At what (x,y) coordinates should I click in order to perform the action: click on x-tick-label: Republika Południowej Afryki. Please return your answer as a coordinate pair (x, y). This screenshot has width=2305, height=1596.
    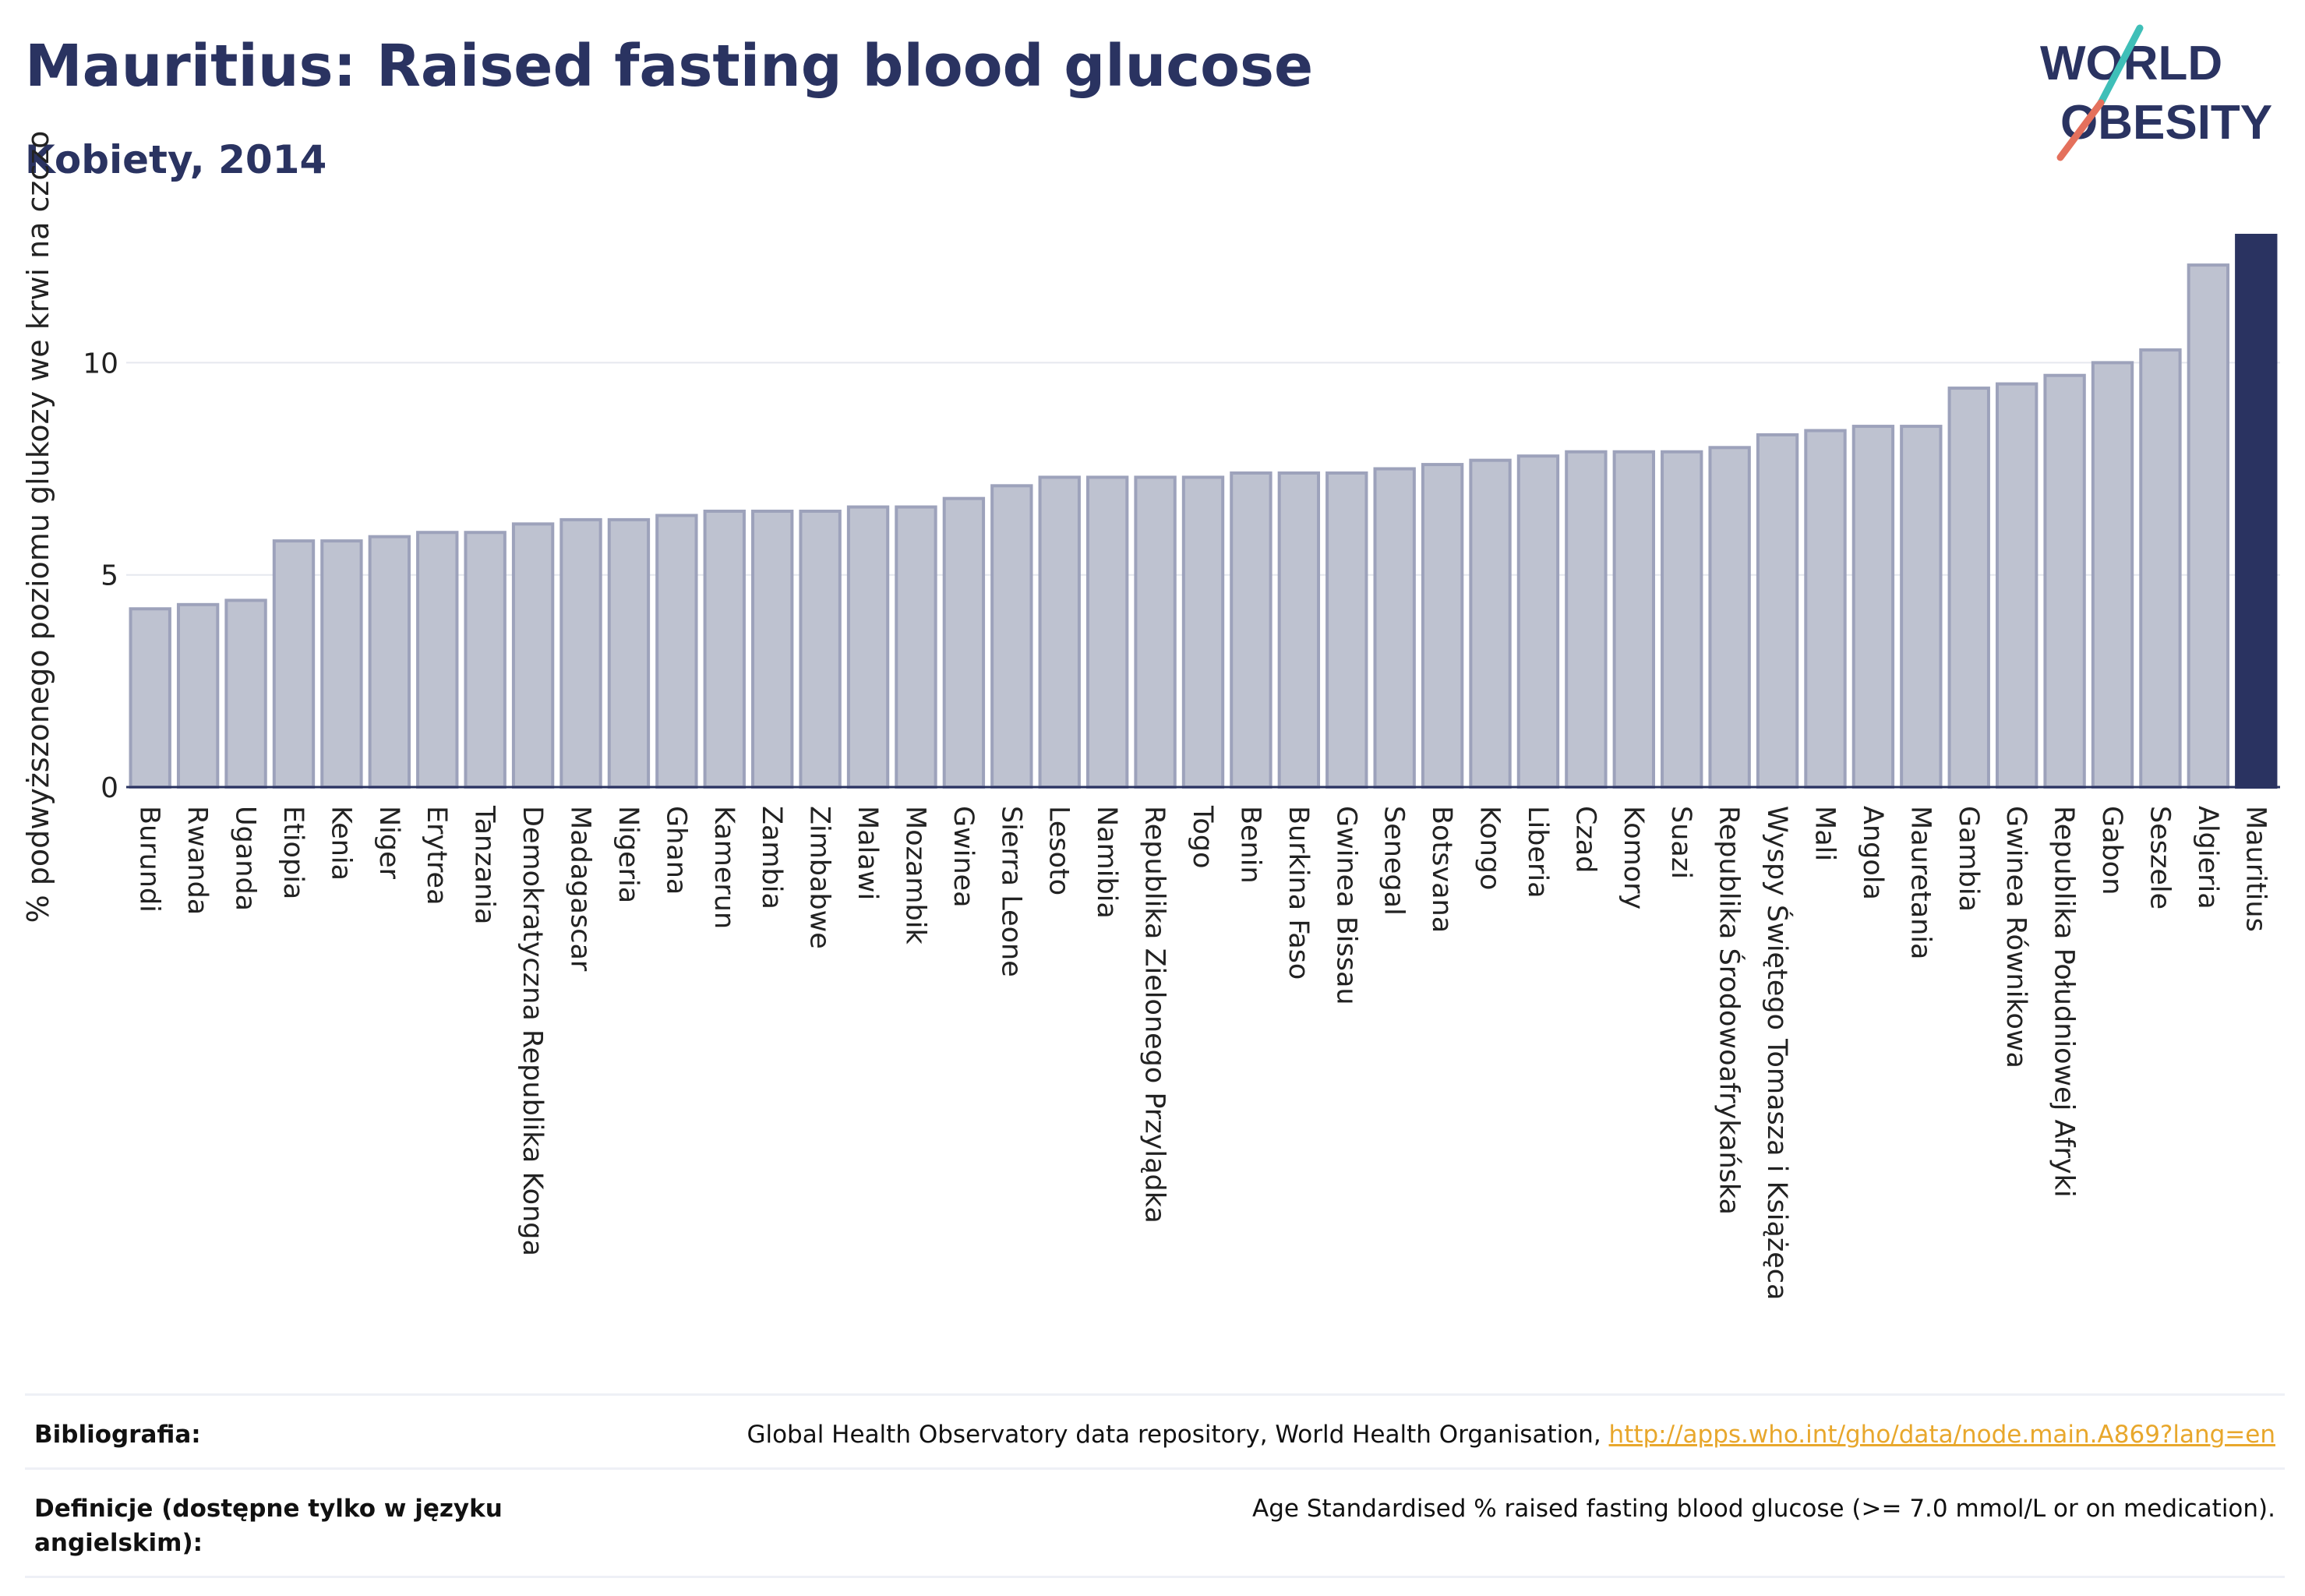
    Looking at the image, I should click on (2064, 1002).